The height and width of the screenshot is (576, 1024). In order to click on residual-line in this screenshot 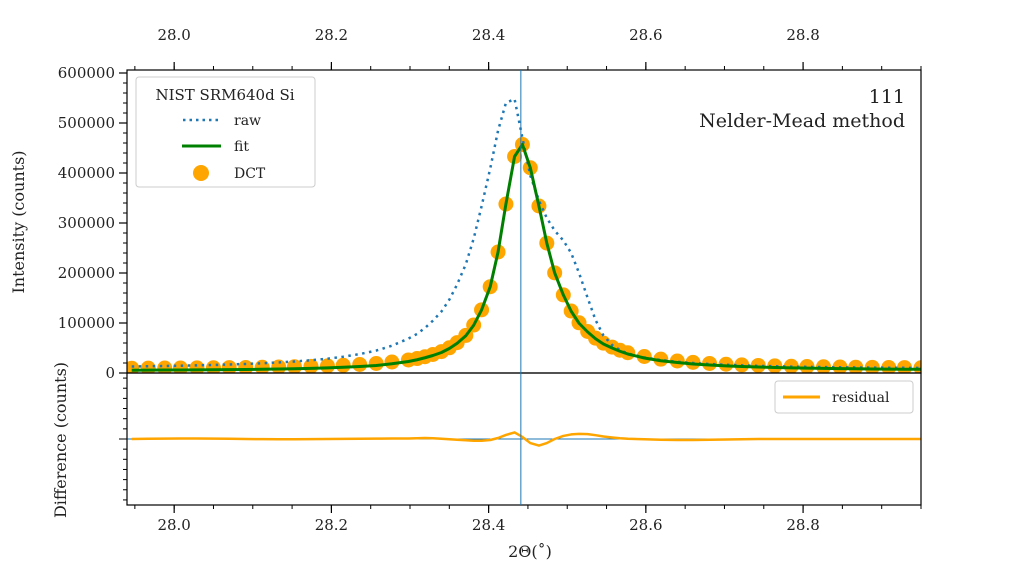, I will do `click(526, 439)`.